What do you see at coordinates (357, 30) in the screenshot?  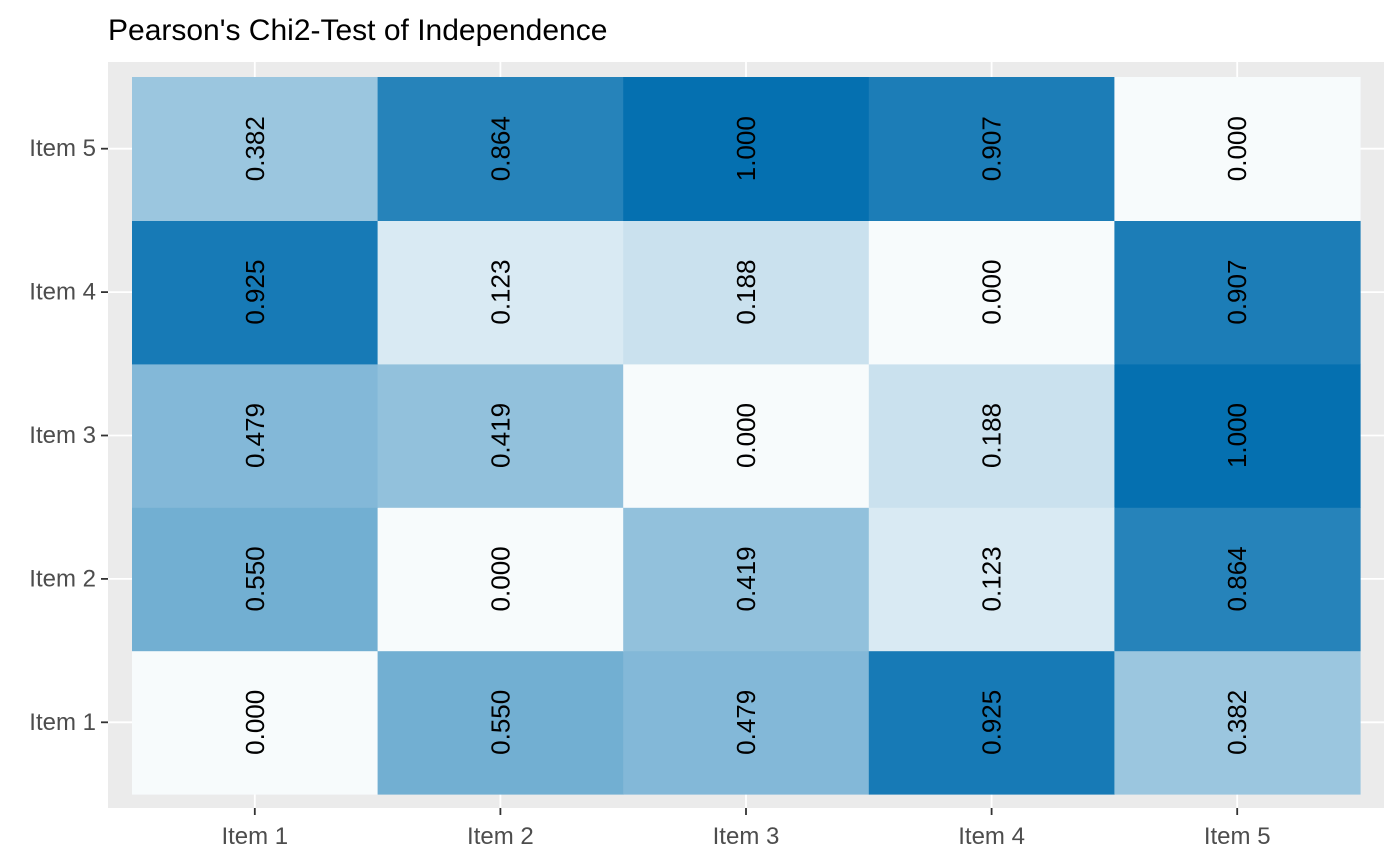 I see `chart-title: Pearson's Chi2-Test of Independence` at bounding box center [357, 30].